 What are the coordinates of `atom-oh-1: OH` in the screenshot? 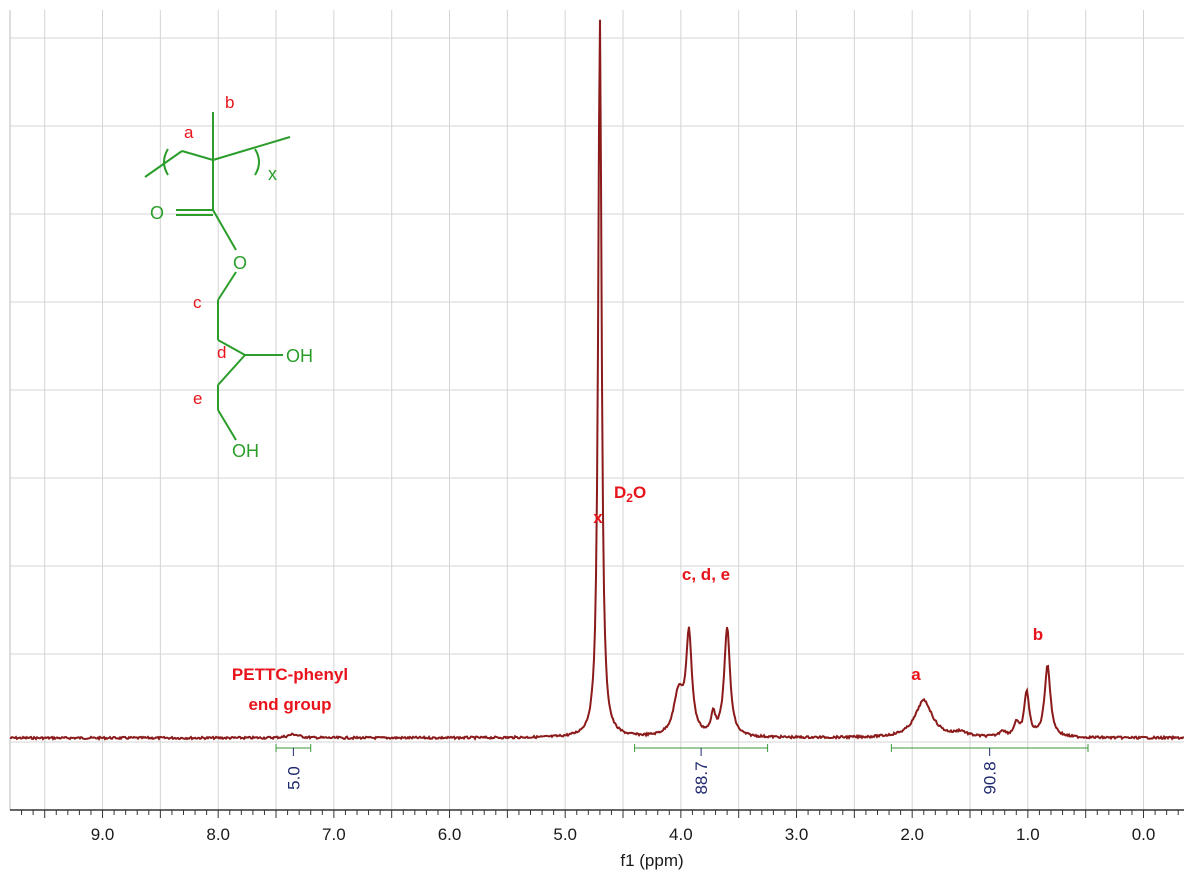 It's located at (299, 356).